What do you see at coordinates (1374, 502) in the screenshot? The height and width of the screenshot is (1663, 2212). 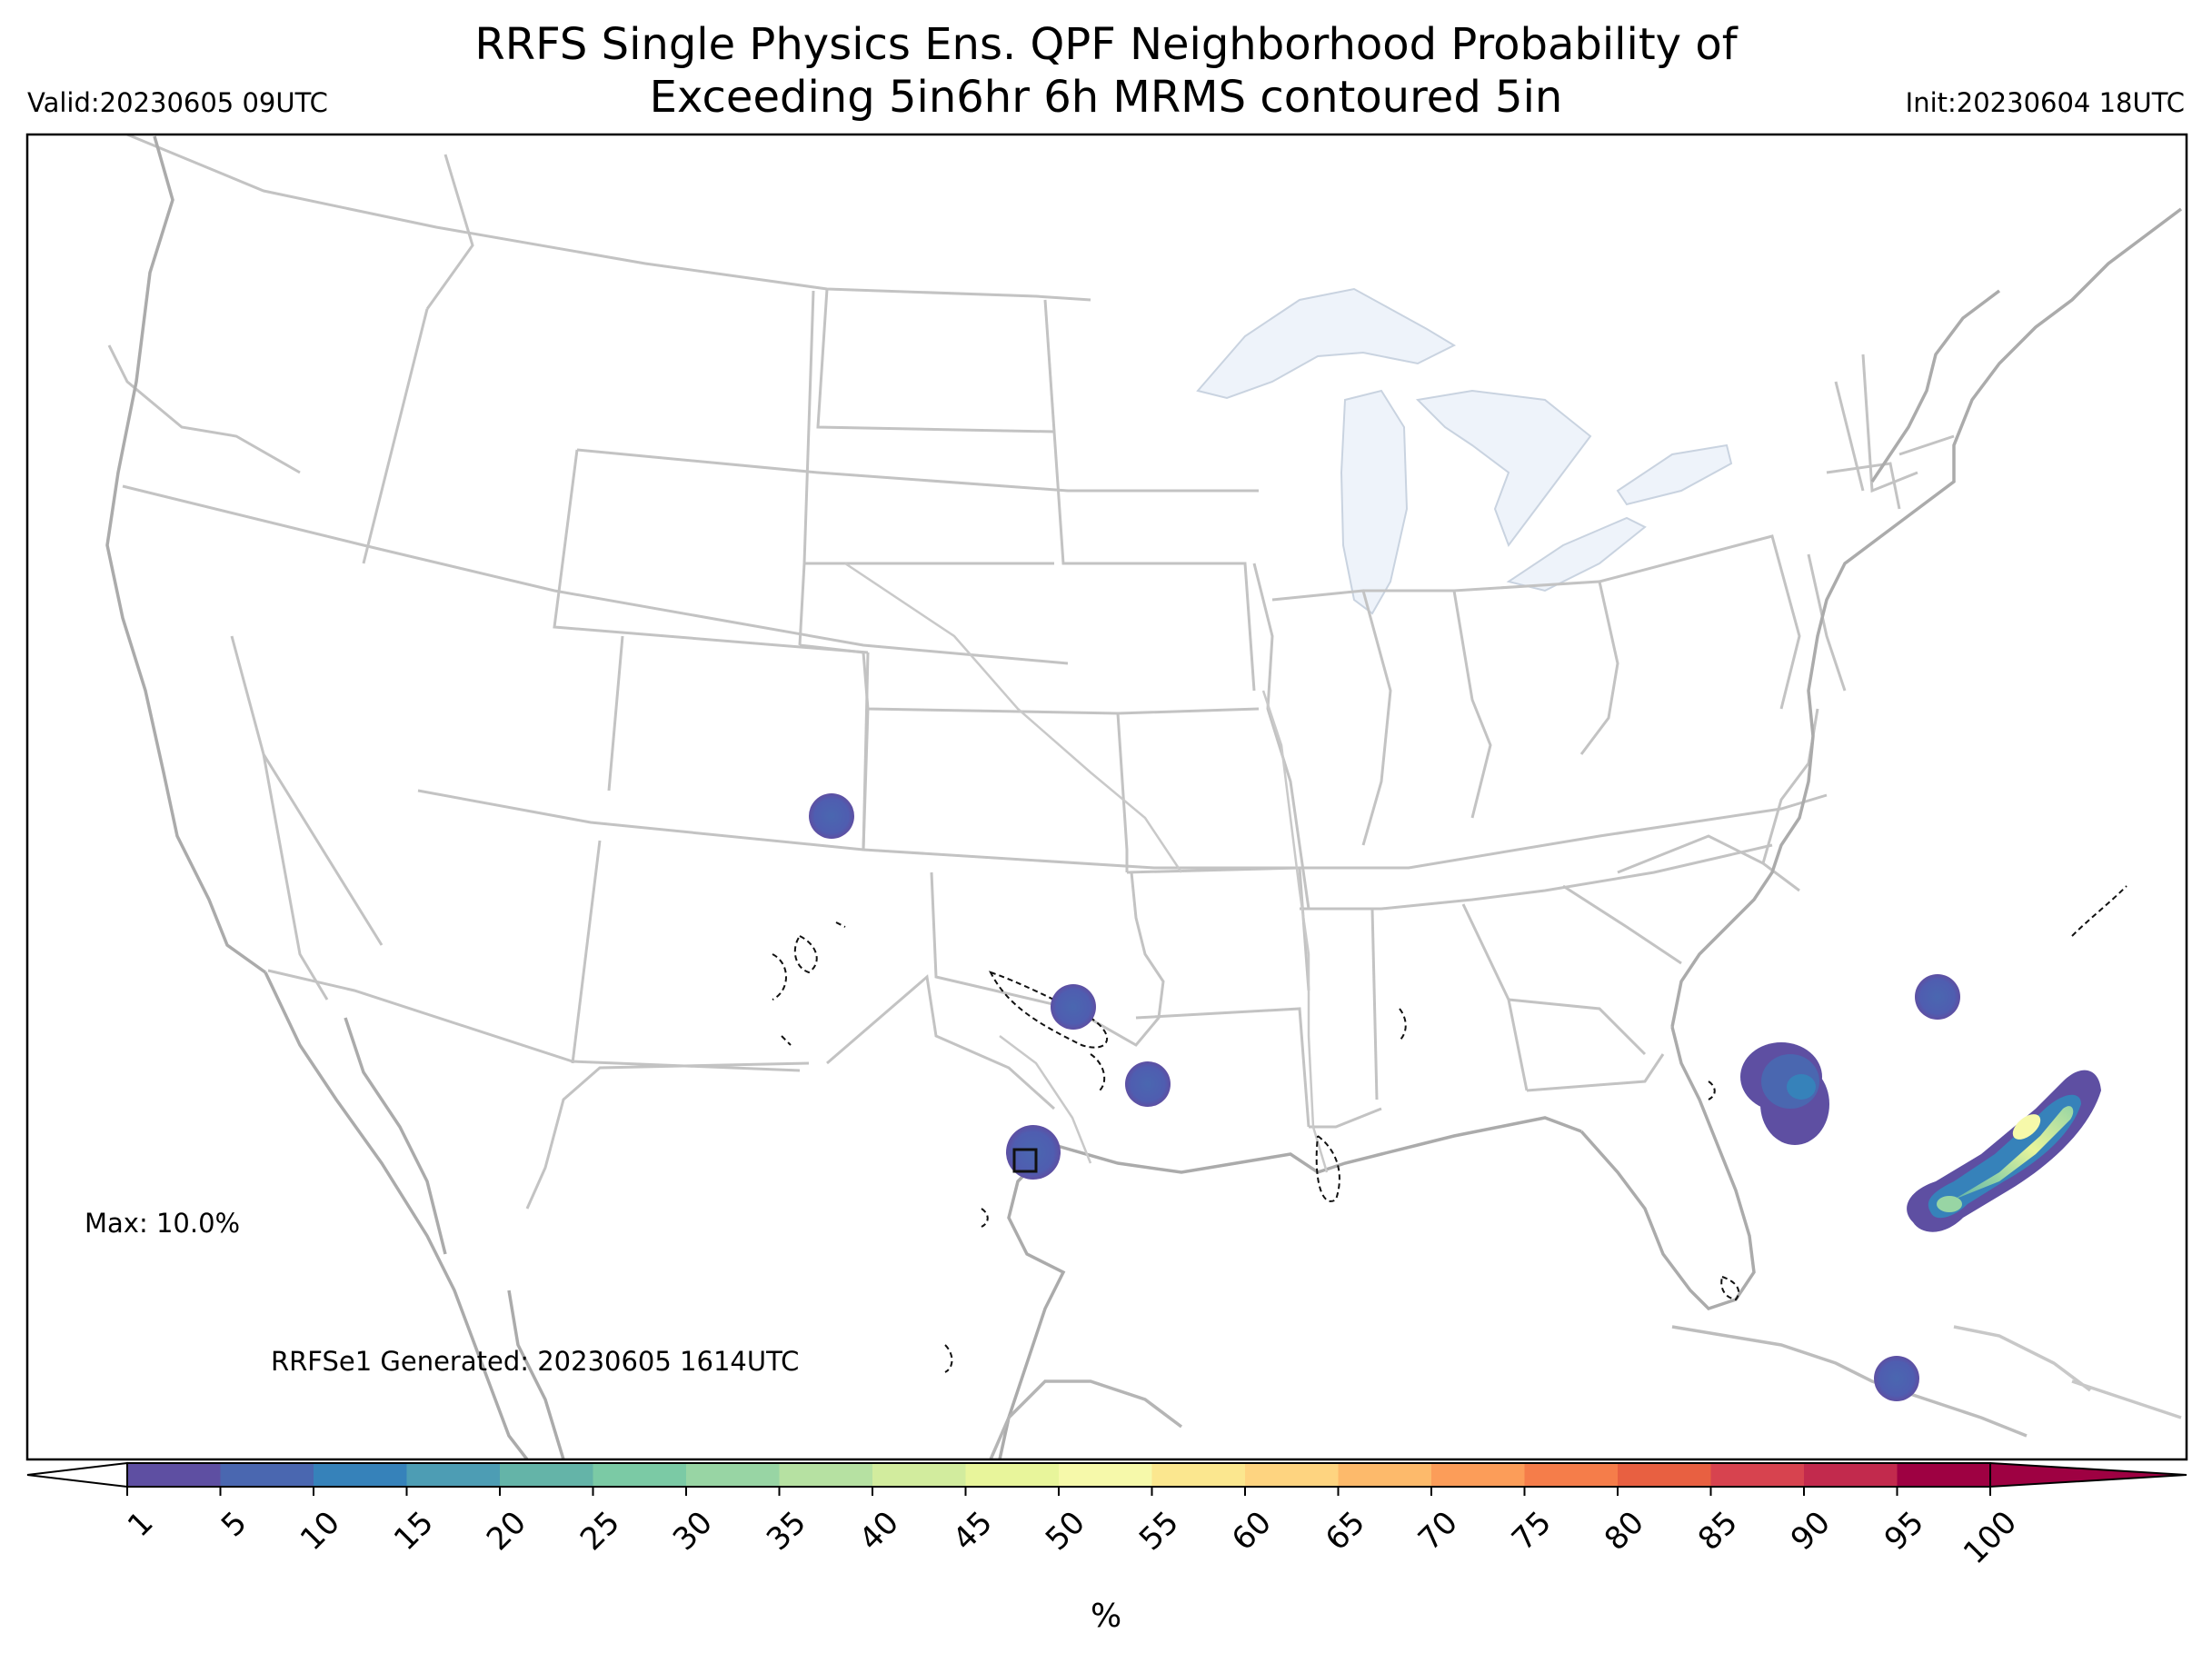 I see `lake-michigan` at bounding box center [1374, 502].